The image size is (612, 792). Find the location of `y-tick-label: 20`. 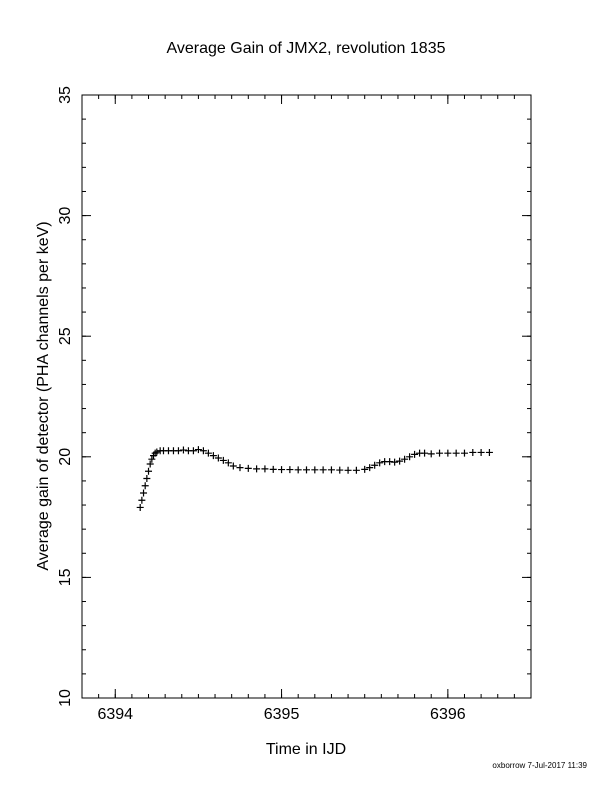

y-tick-label: 20 is located at coordinates (65, 457).